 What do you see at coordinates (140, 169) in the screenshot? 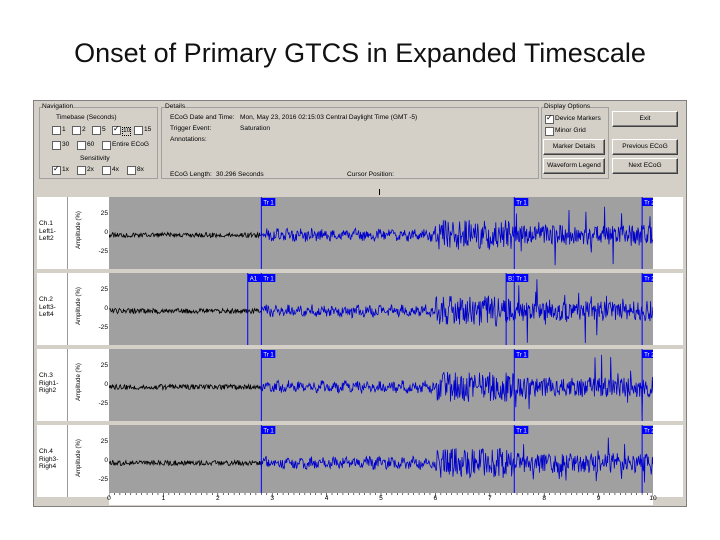
I see `sensitivity-8x-label: 8x` at bounding box center [140, 169].